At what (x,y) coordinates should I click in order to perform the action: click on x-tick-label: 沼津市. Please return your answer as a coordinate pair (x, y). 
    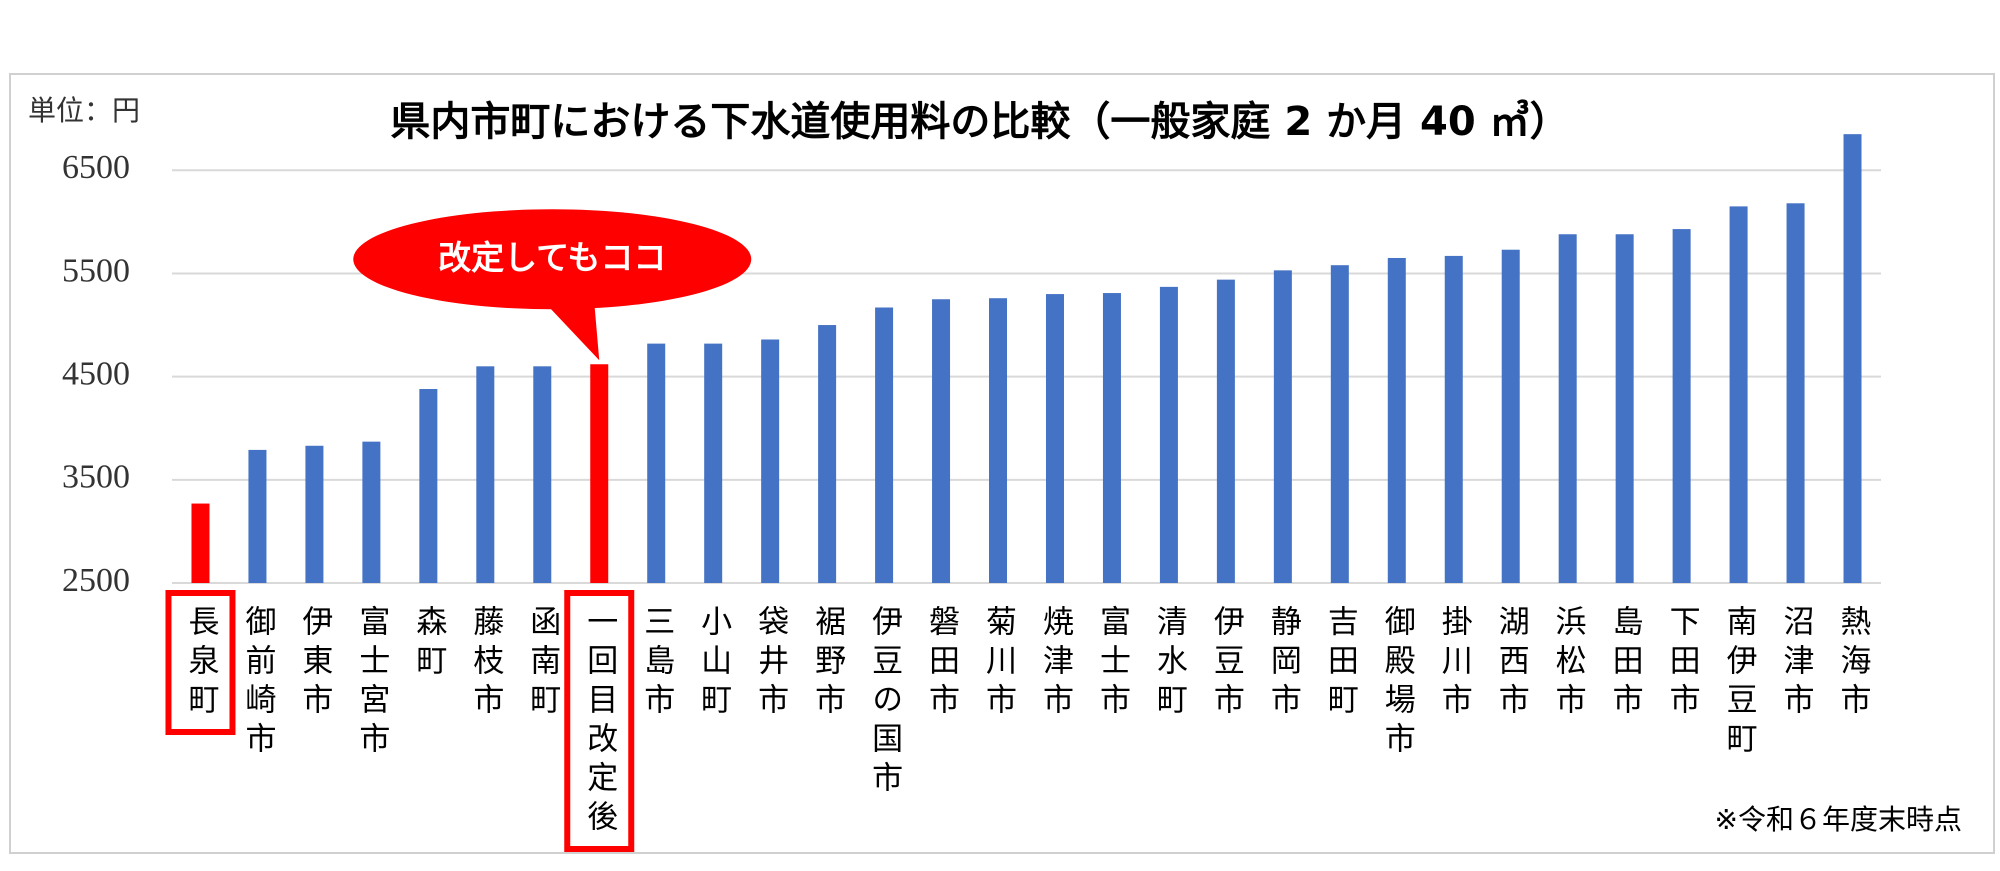
    Looking at the image, I should click on (1796, 663).